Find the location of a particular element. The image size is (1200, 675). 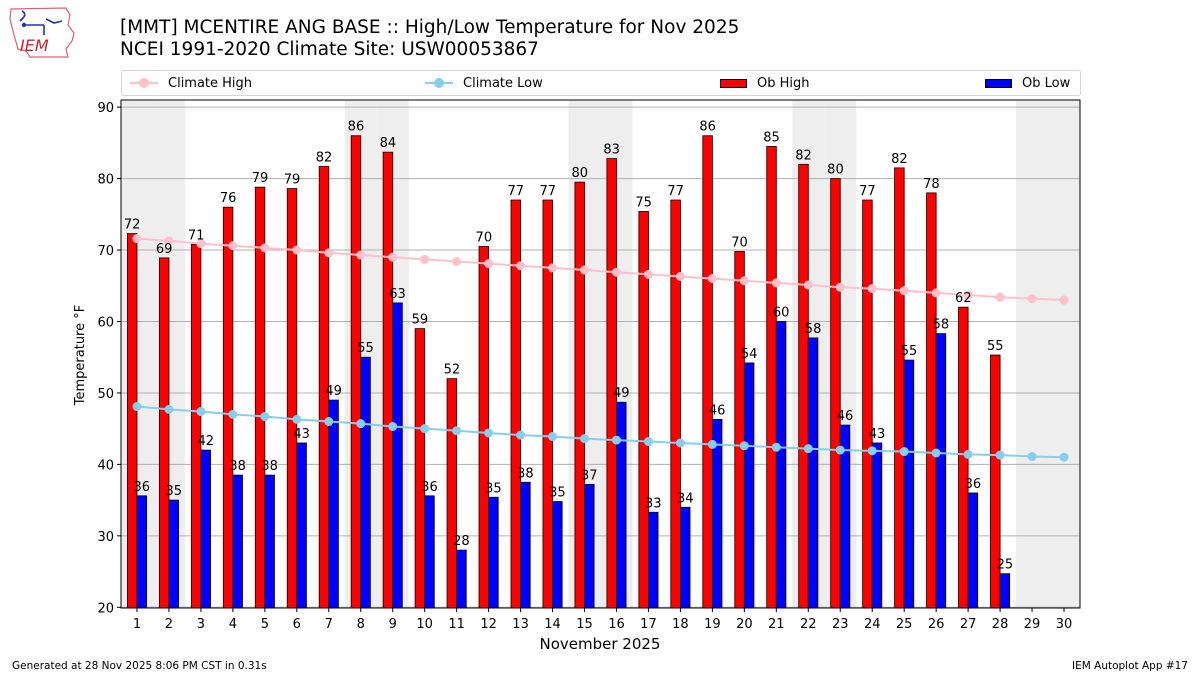

ob-high-bar-swatch is located at coordinates (733, 83).